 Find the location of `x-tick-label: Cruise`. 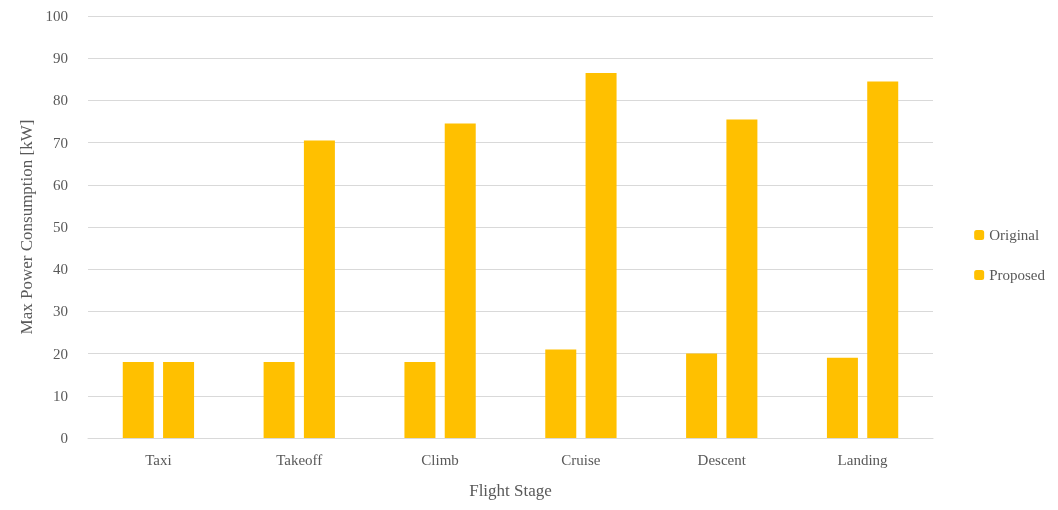

x-tick-label: Cruise is located at coordinates (581, 459).